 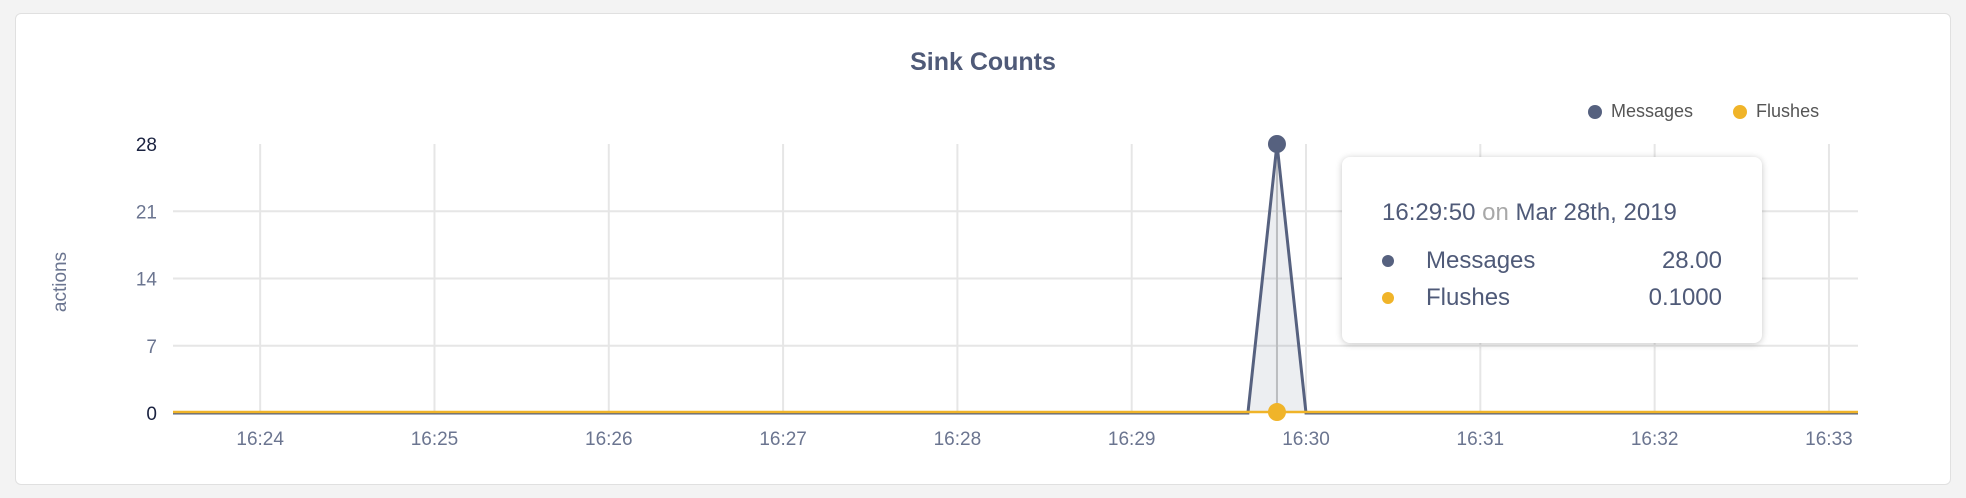 What do you see at coordinates (1685, 297) in the screenshot?
I see `tooltip-value: 0.1000` at bounding box center [1685, 297].